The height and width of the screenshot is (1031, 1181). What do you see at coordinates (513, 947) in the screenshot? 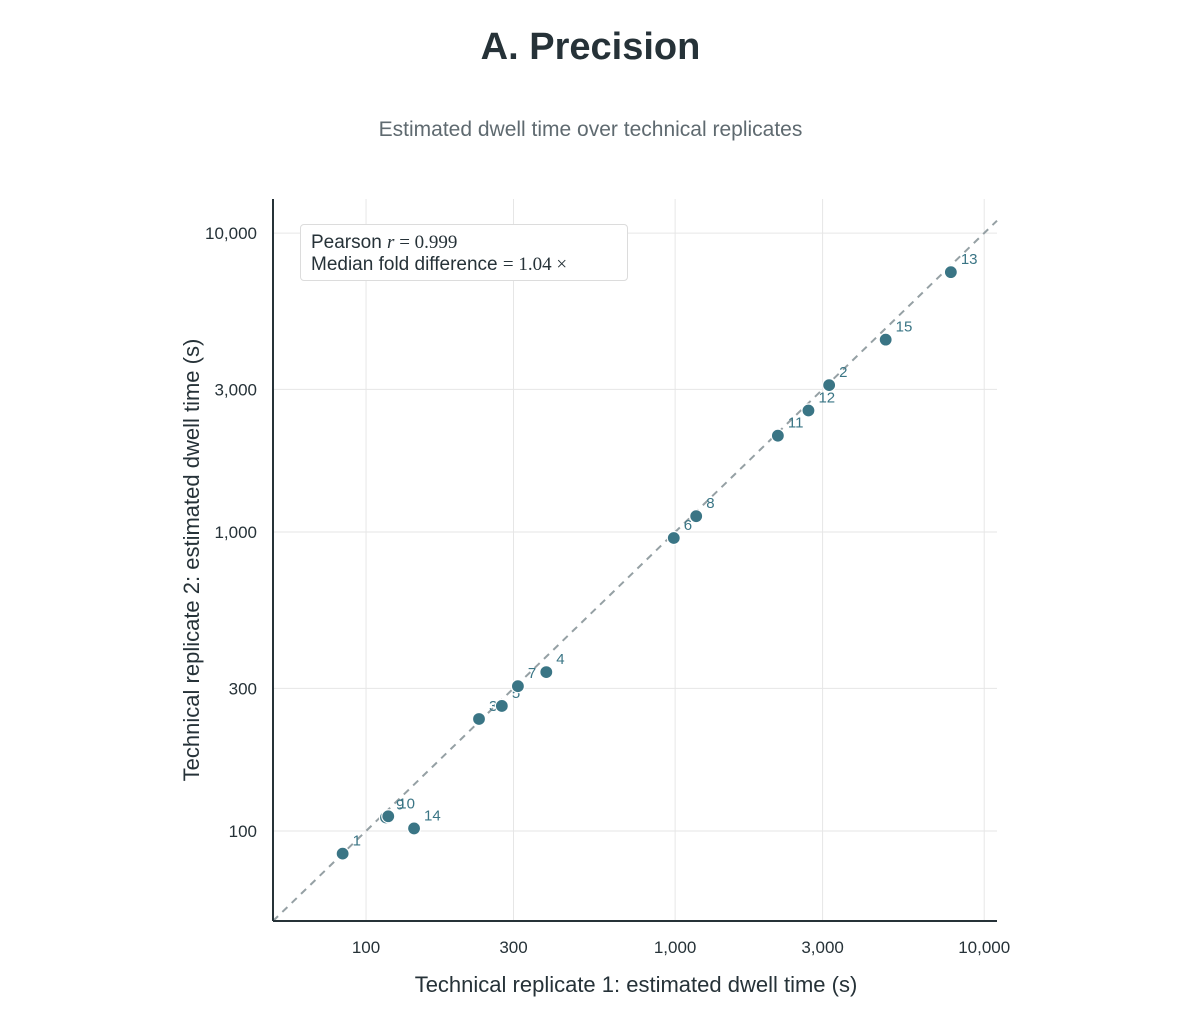
I see `x-tick-label-1: 300` at bounding box center [513, 947].